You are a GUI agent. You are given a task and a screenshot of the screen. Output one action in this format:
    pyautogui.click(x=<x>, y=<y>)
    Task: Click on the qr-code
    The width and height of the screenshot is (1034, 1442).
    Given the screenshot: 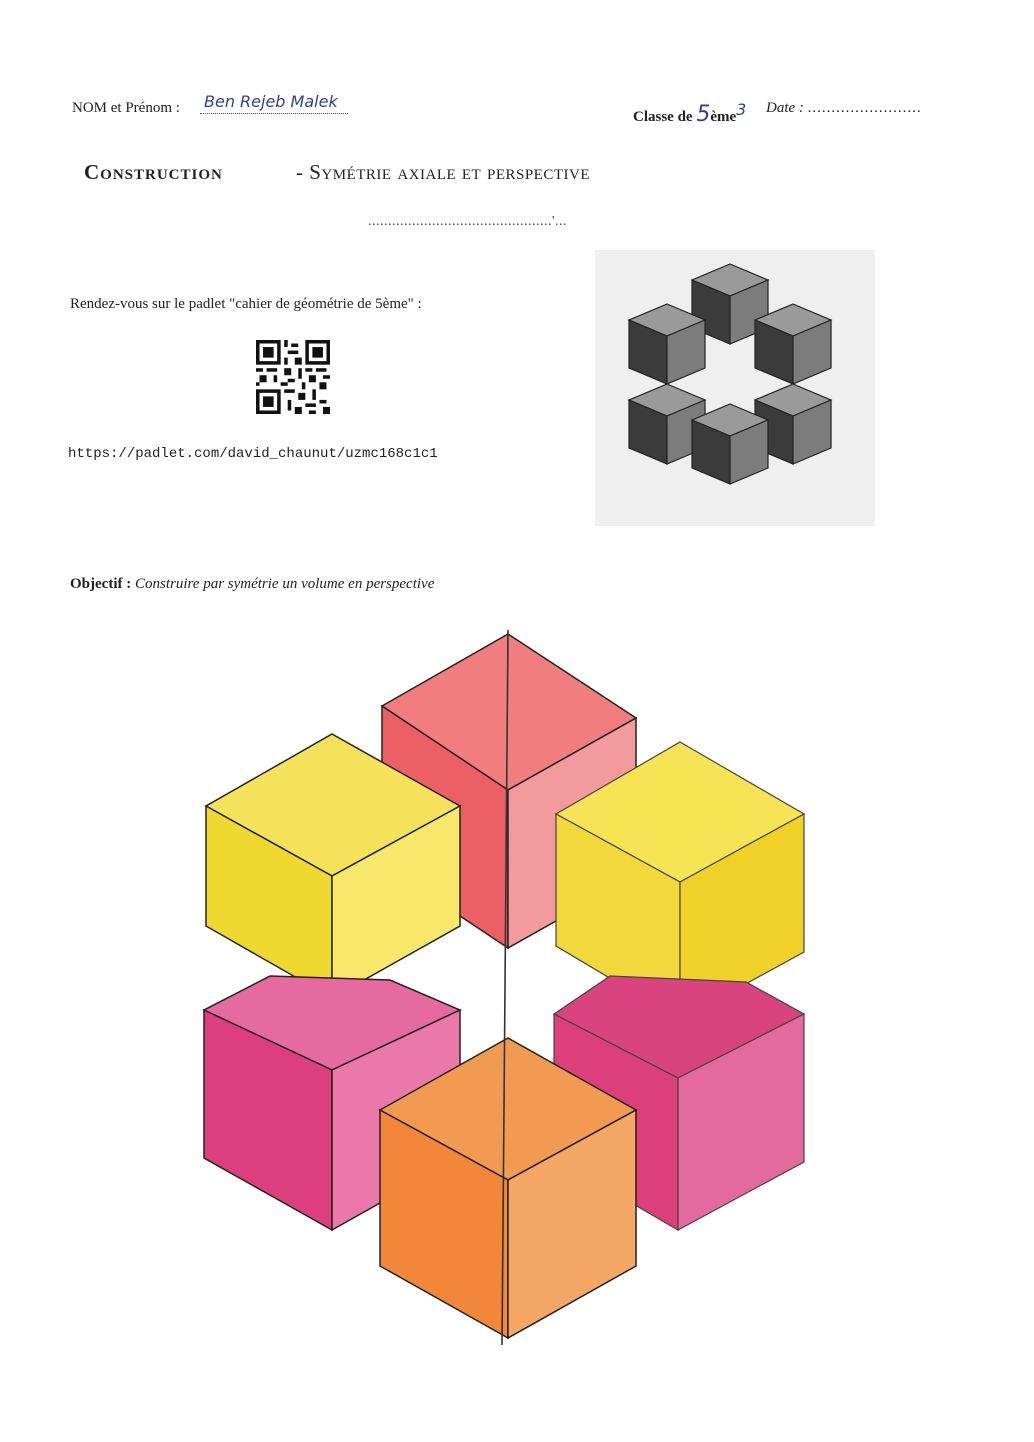 What is the action you would take?
    pyautogui.click(x=293, y=377)
    